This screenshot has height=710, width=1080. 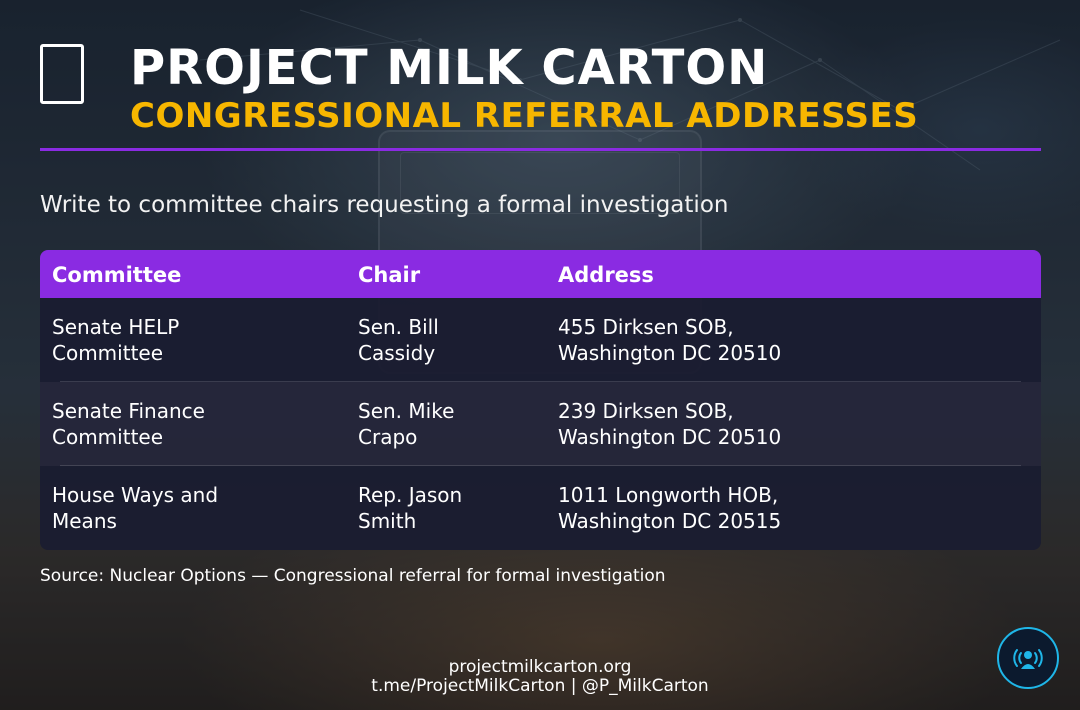 What do you see at coordinates (768, 340) in the screenshot?
I see `address-cell: 455 Dirksen SOB, Washington DC 20510` at bounding box center [768, 340].